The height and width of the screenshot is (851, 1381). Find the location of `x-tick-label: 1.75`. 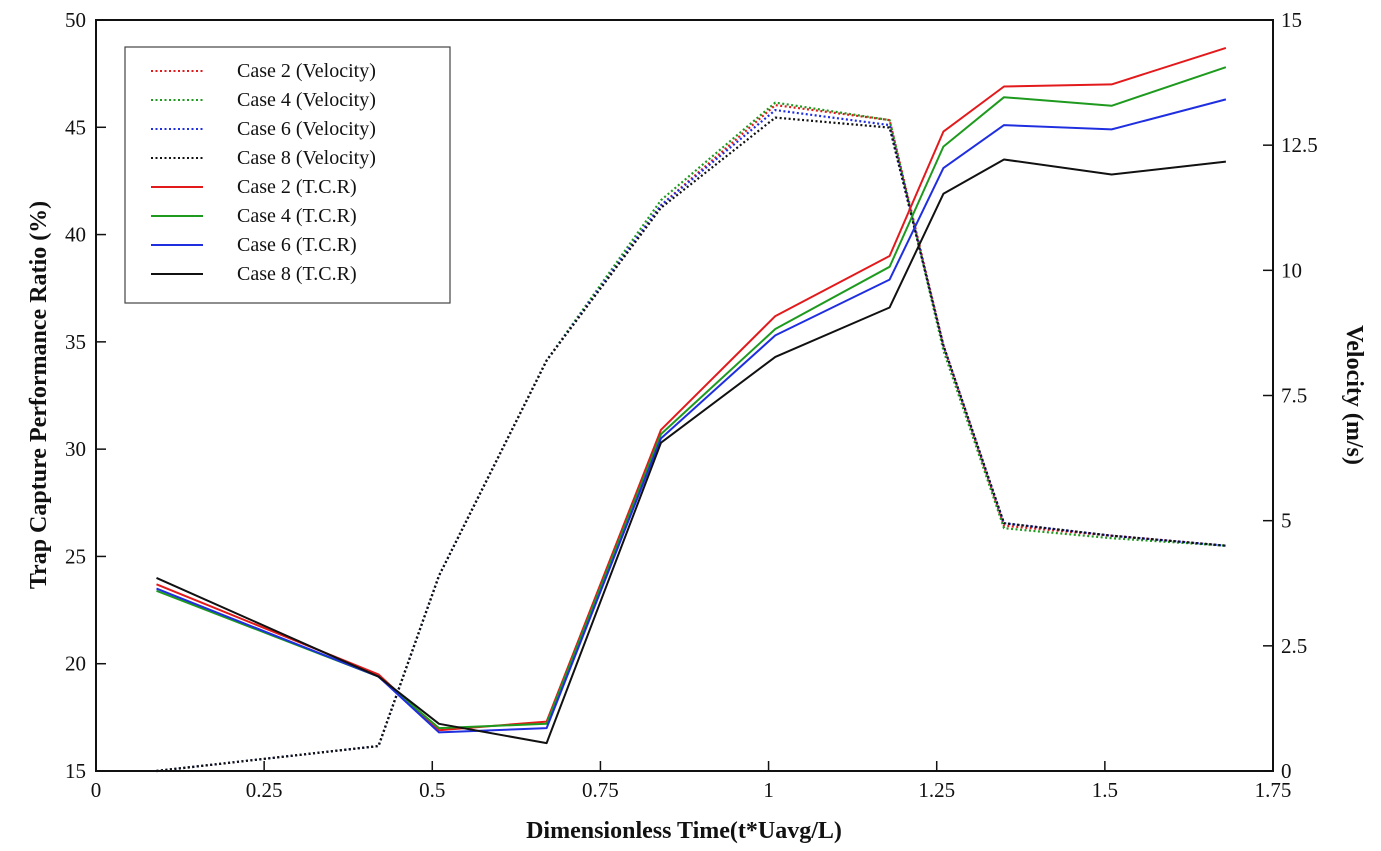

x-tick-label: 1.75 is located at coordinates (1273, 790).